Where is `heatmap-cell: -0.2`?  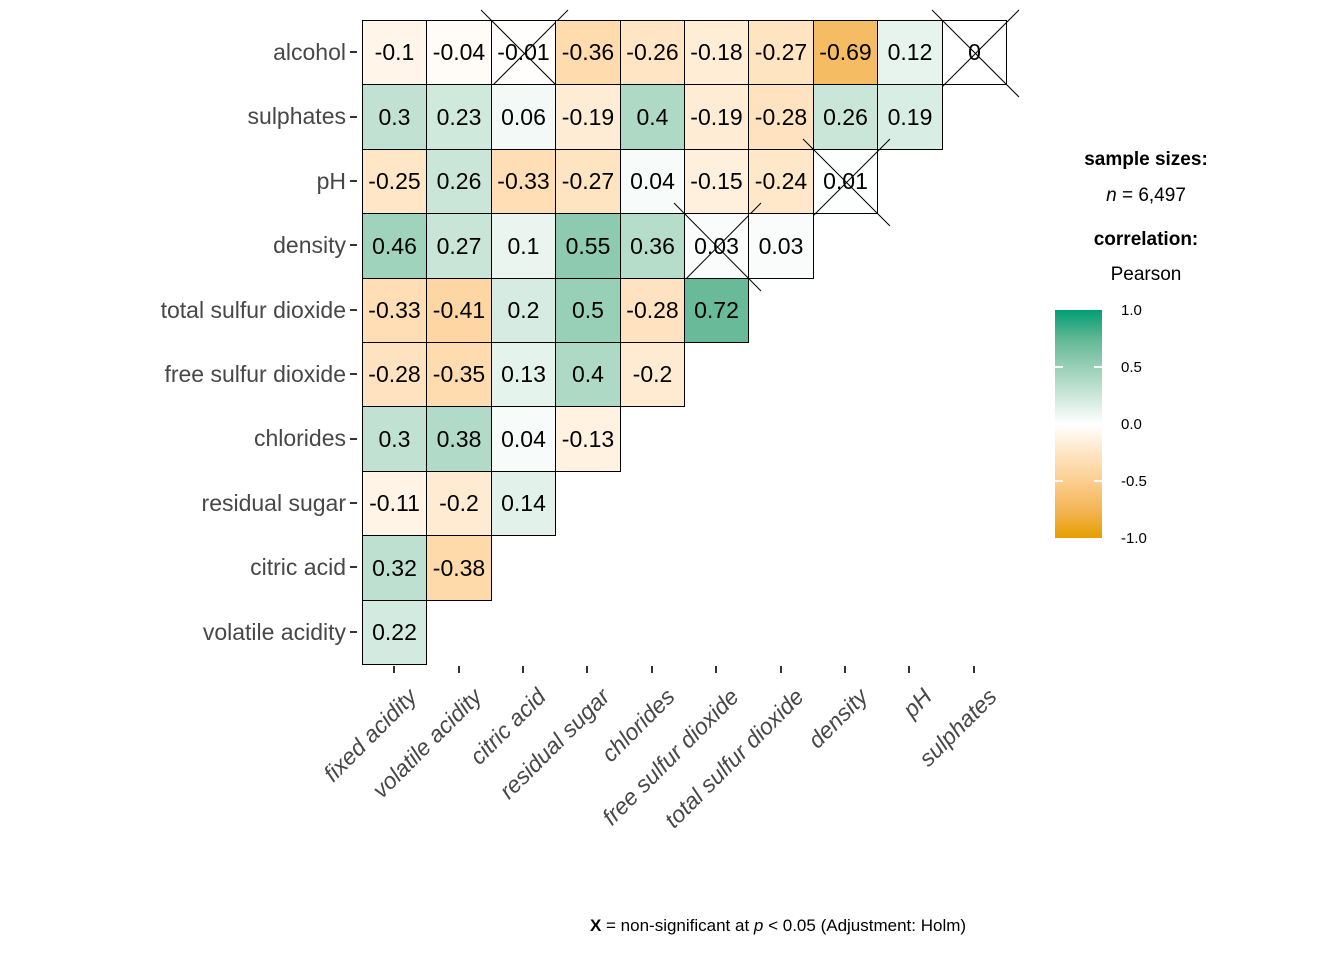 heatmap-cell: -0.2 is located at coordinates (652, 374).